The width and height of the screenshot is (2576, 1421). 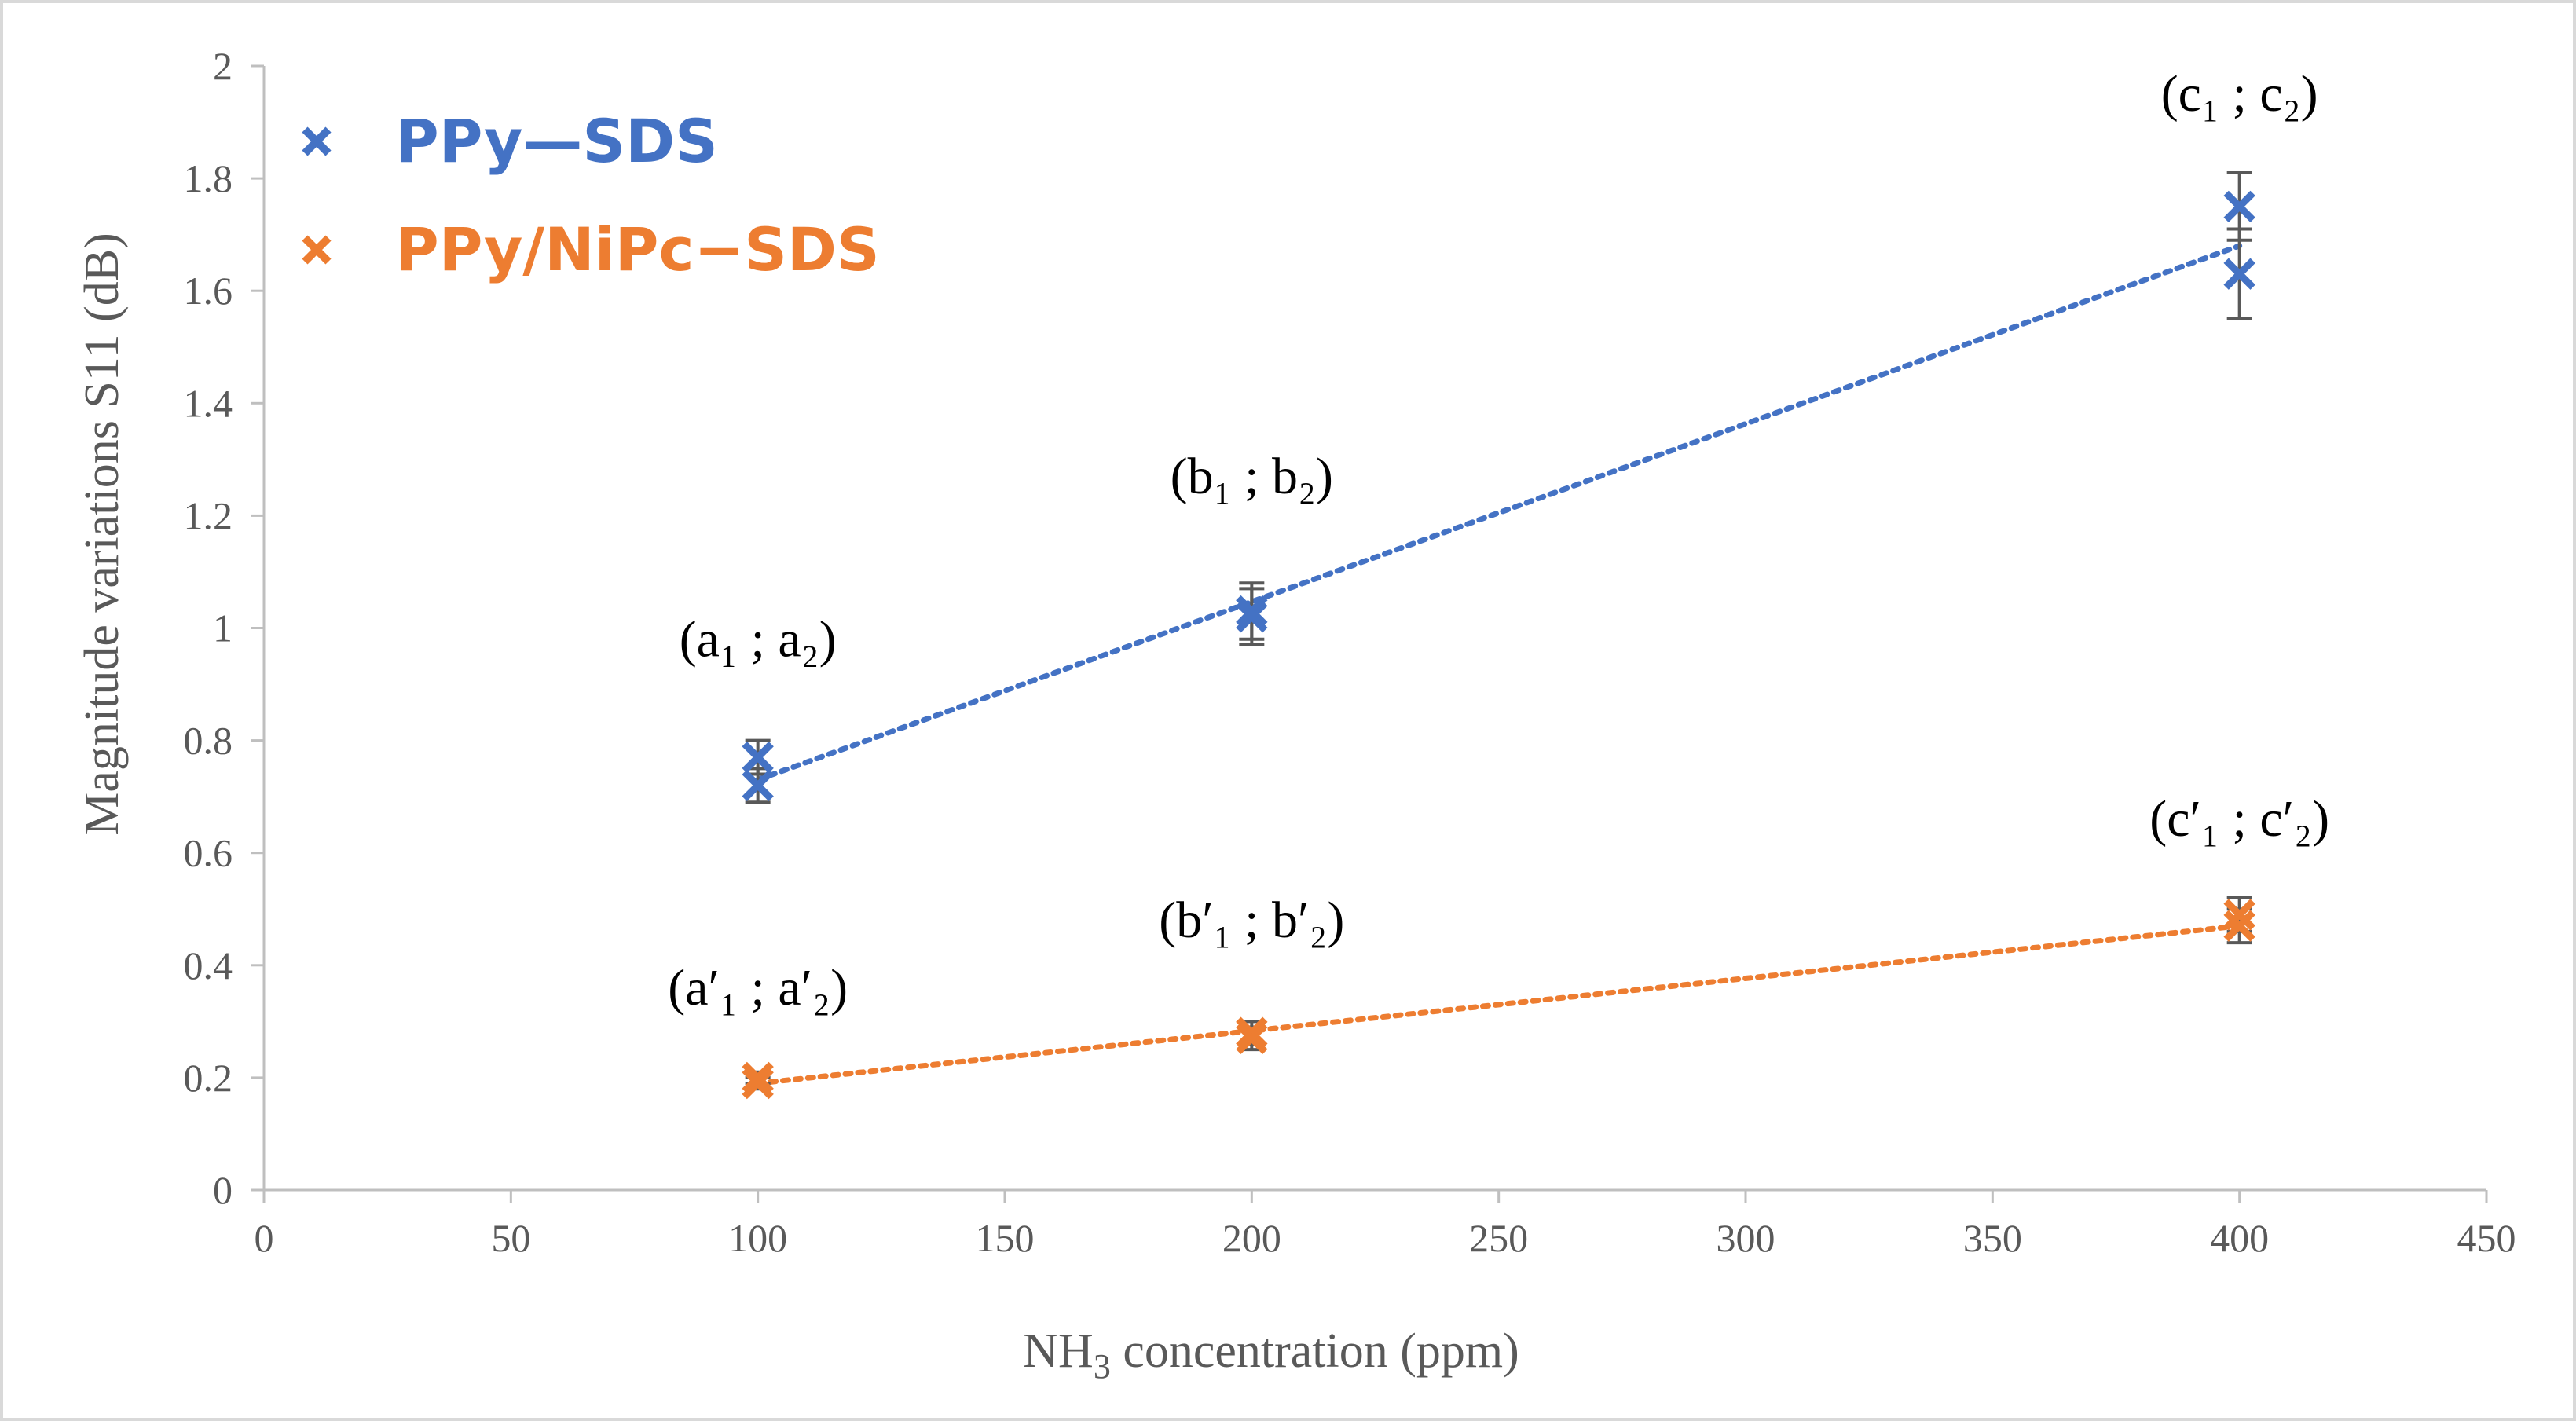 I want to click on x-tick-label: 100, so click(x=757, y=1238).